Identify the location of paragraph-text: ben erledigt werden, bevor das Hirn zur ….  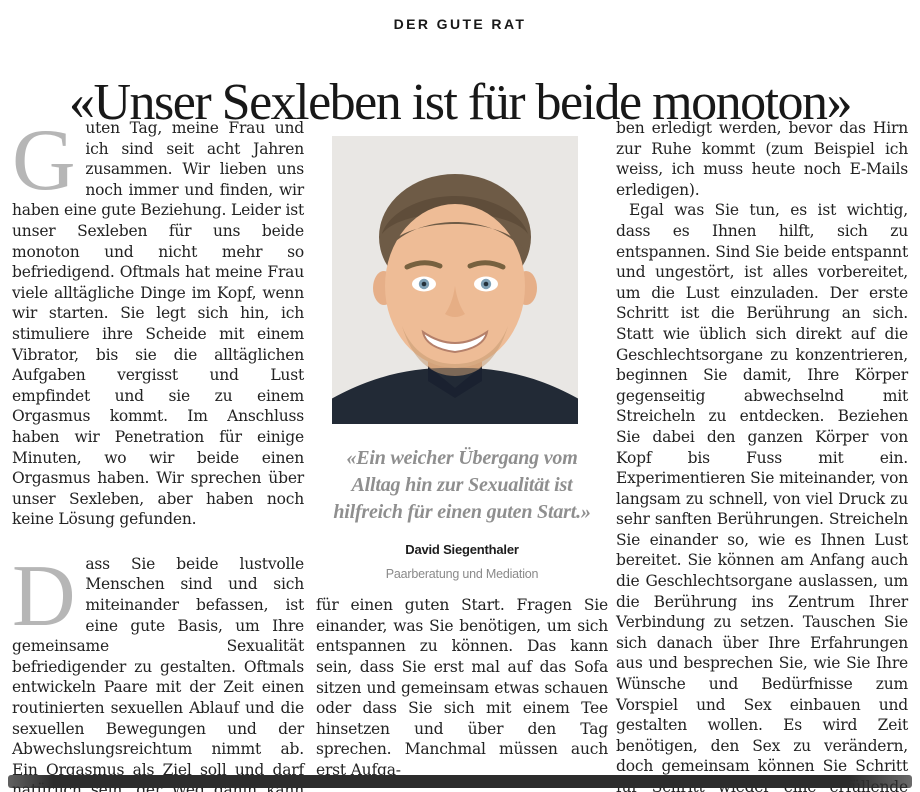
(762, 159).